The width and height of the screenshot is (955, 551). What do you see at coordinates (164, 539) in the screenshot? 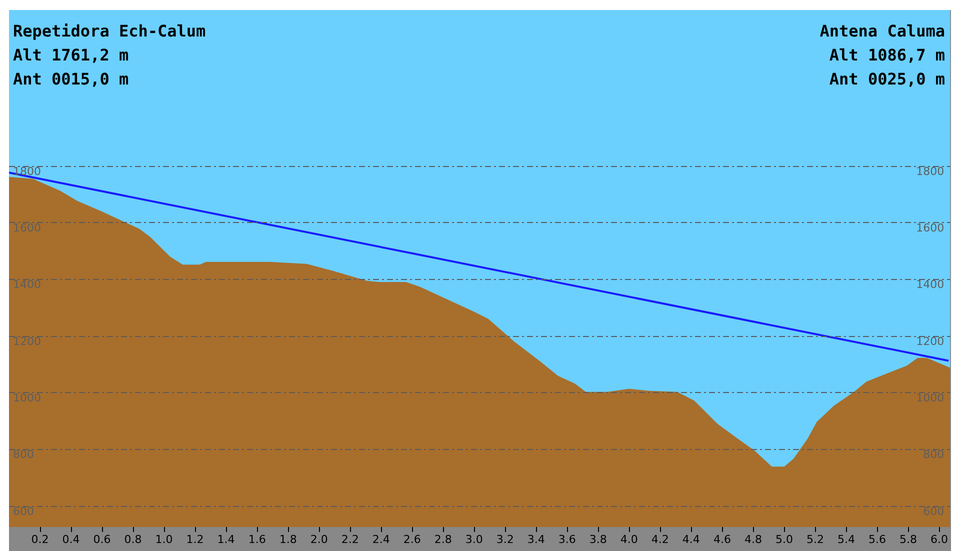
I see `x-tick-label: 1.0` at bounding box center [164, 539].